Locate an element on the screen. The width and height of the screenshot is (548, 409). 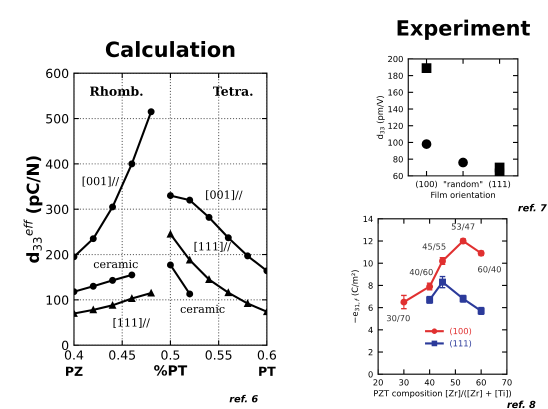
y-axis-title: d$_{33}$$^{eff}$ (pC/N) is located at coordinates (33, 209).